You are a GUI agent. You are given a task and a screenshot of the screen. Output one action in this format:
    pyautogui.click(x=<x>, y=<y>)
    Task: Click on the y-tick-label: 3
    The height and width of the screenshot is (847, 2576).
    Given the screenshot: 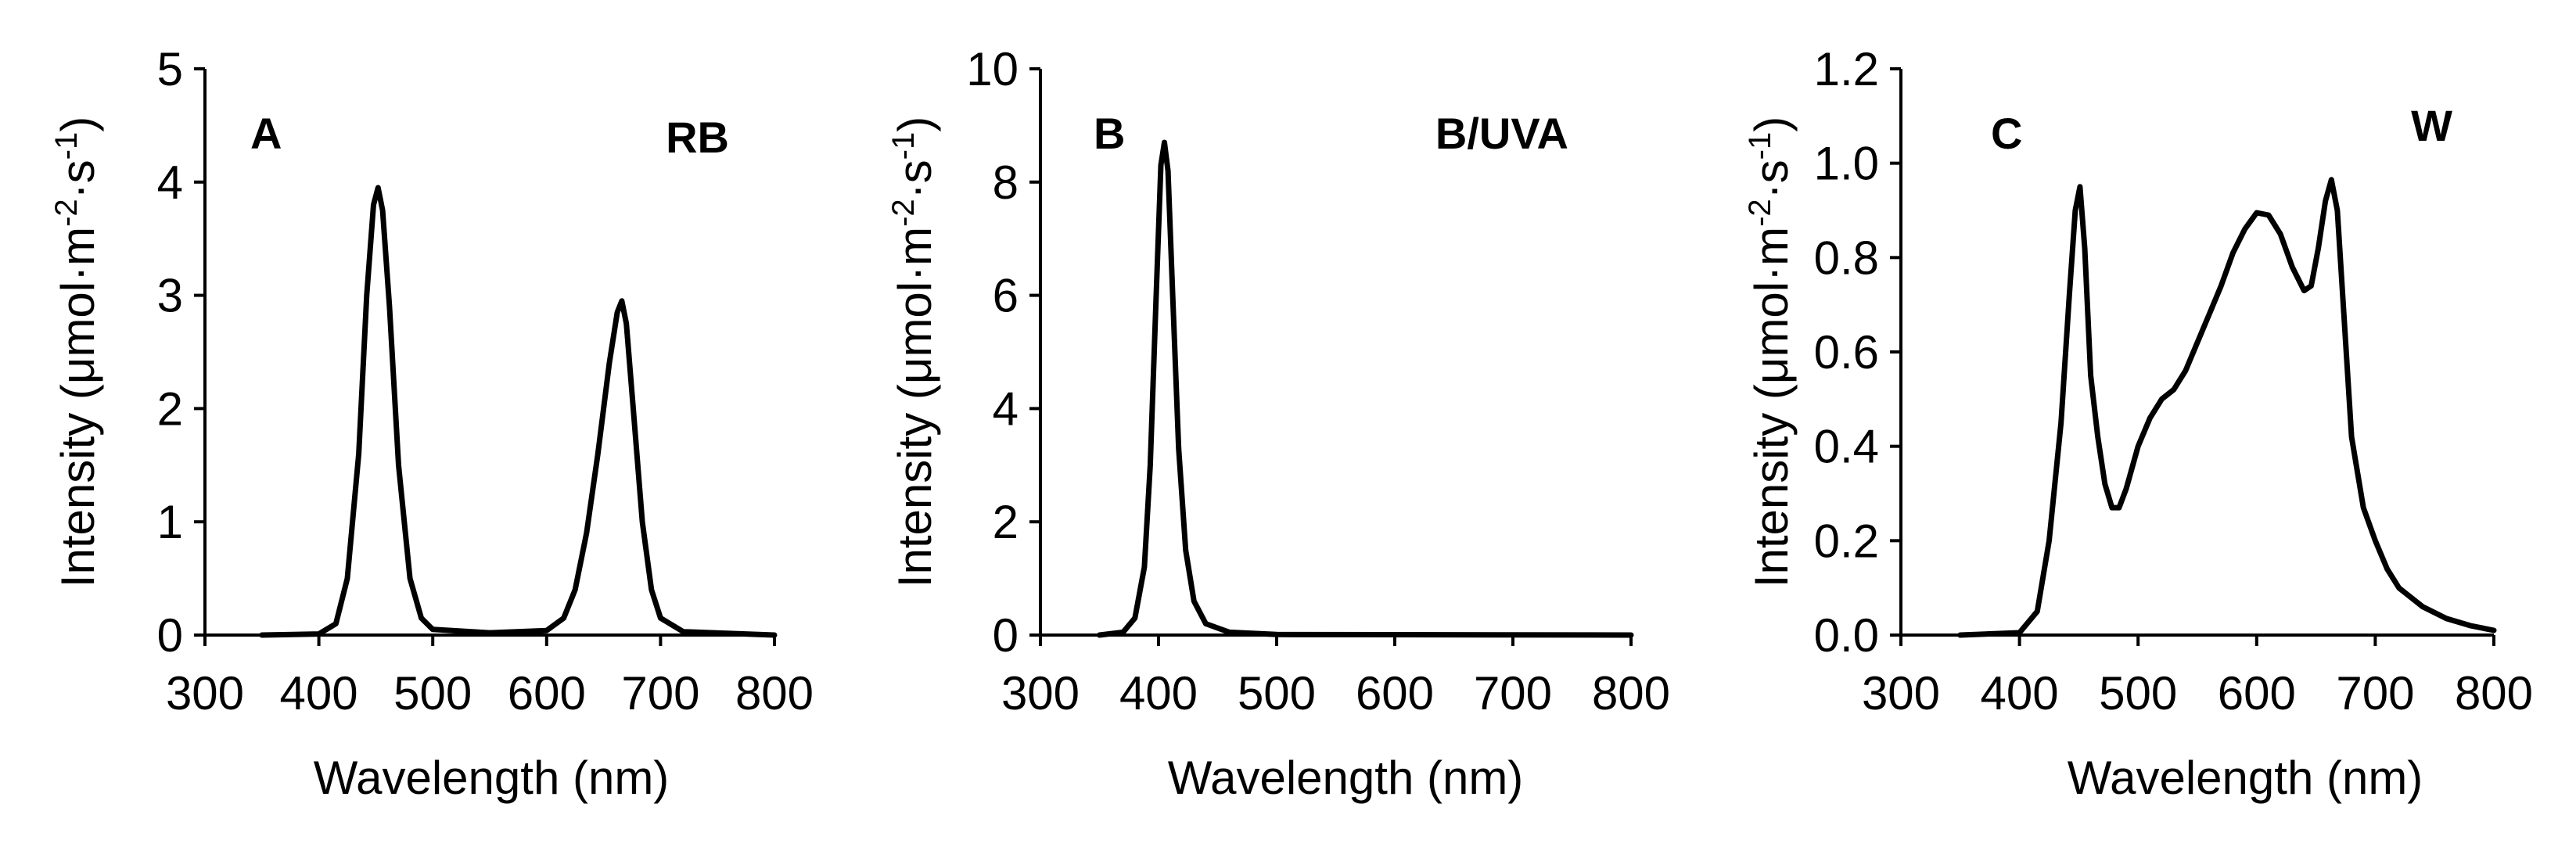 What is the action you would take?
    pyautogui.click(x=170, y=296)
    